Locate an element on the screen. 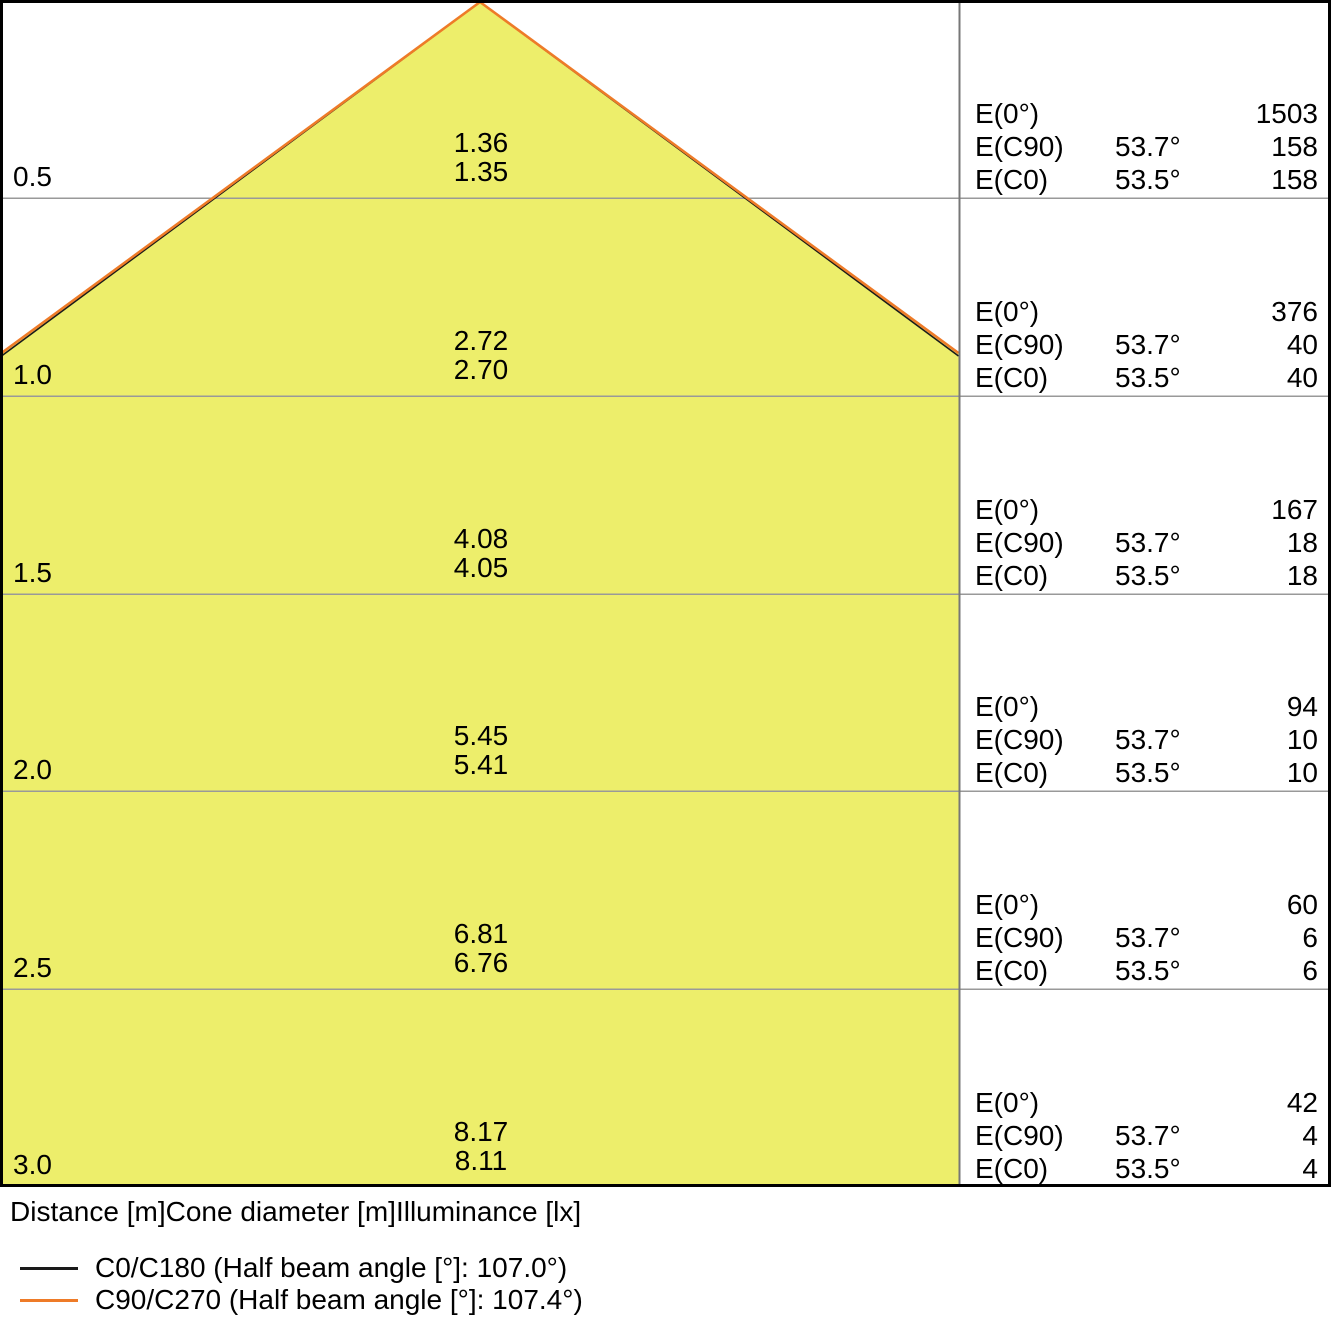  ec90-row: E(C90) 53.7° 158 is located at coordinates (1146, 146).